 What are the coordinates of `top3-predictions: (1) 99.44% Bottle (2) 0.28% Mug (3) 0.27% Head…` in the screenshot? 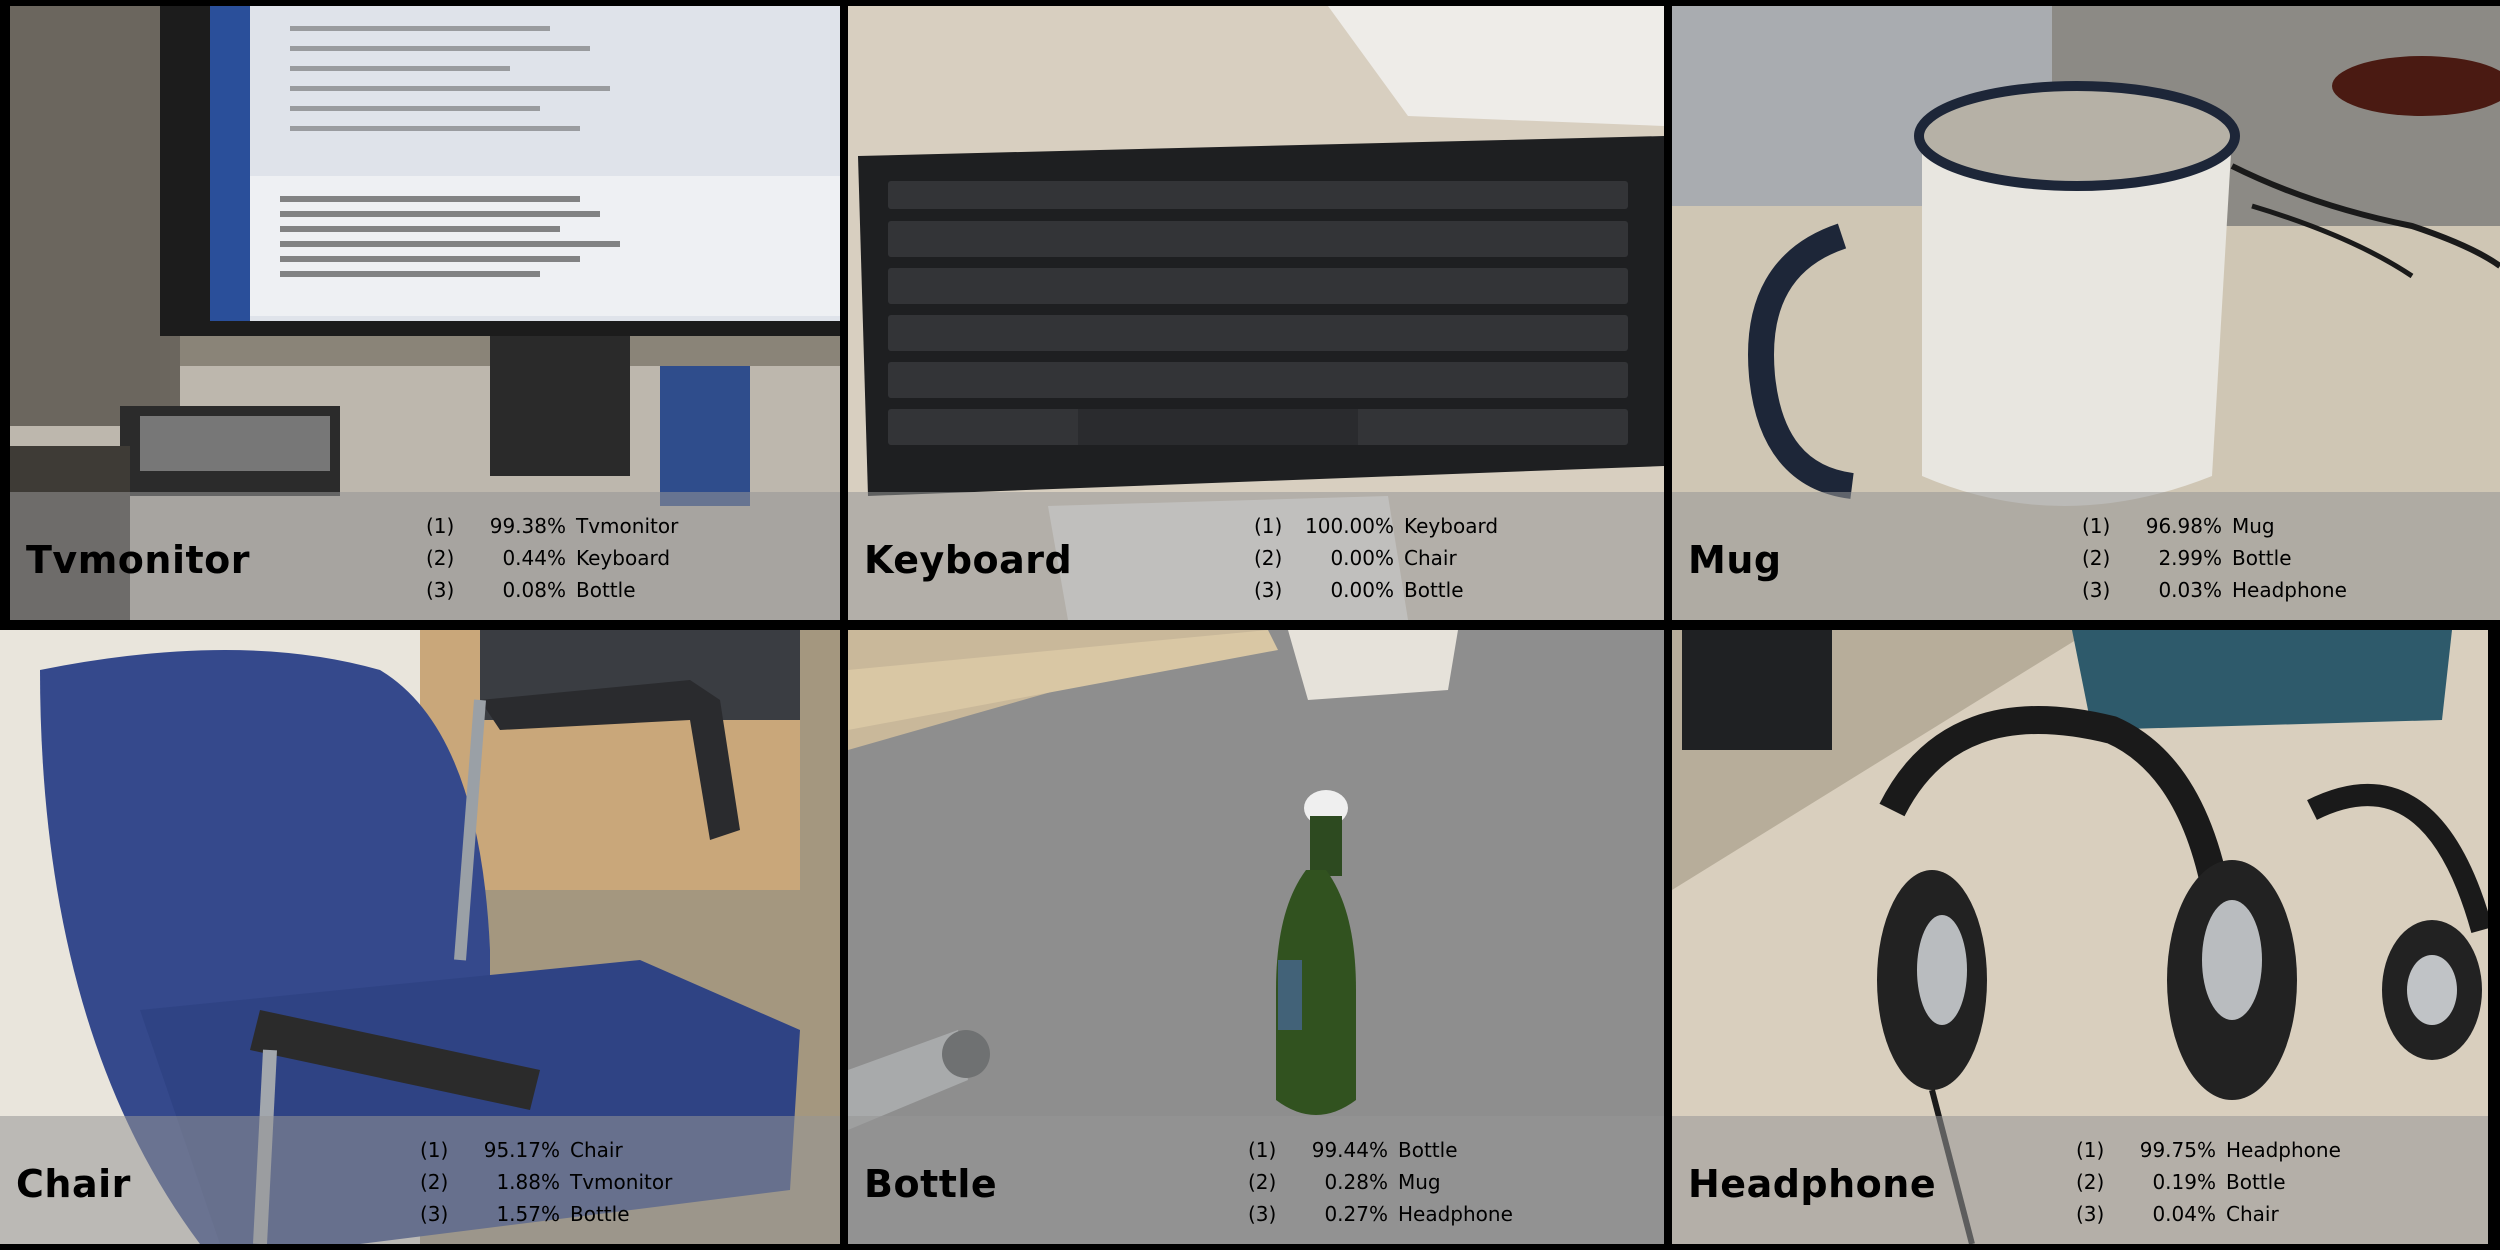 It's located at (1380, 1182).